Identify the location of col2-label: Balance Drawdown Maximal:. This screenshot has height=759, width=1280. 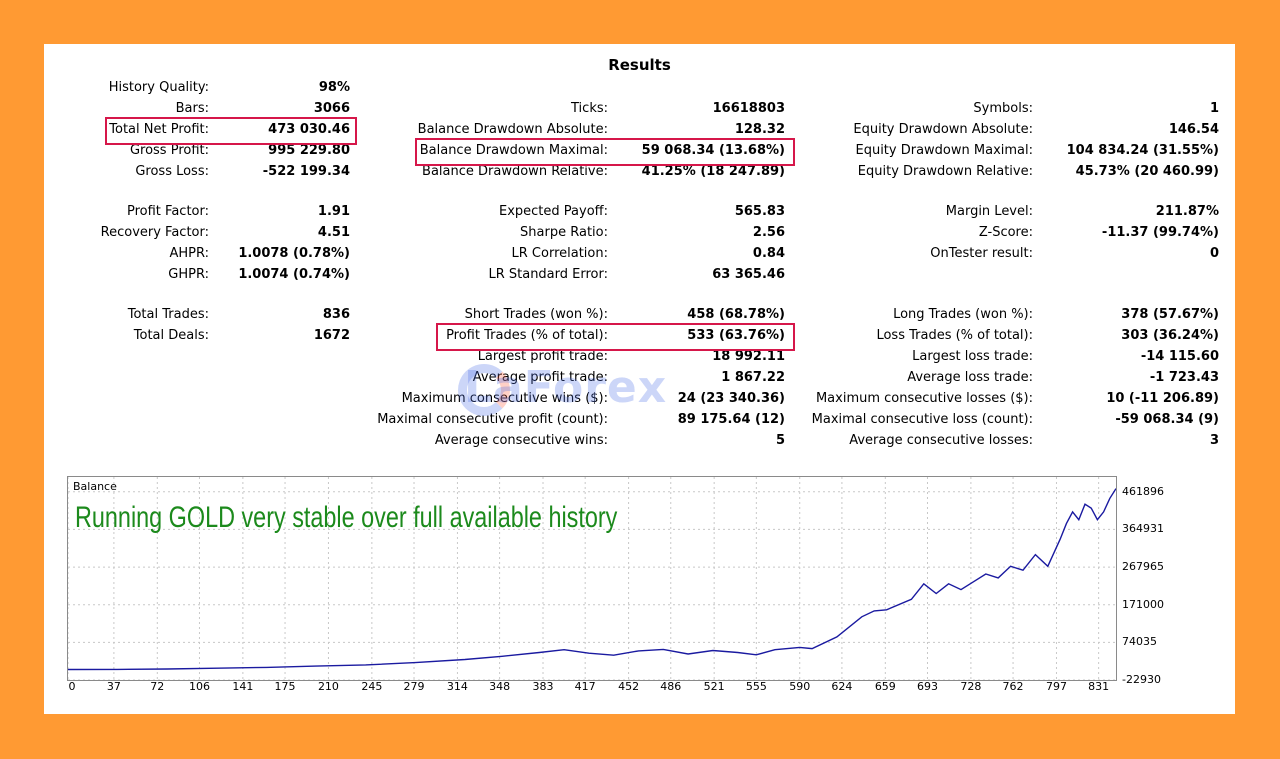
(513, 150).